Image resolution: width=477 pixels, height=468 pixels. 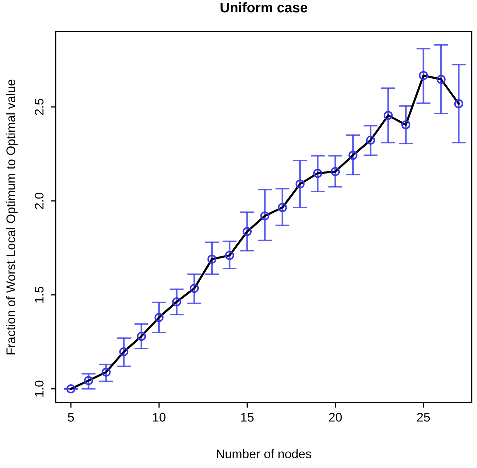 I want to click on x-tick-label: 15, so click(x=247, y=417).